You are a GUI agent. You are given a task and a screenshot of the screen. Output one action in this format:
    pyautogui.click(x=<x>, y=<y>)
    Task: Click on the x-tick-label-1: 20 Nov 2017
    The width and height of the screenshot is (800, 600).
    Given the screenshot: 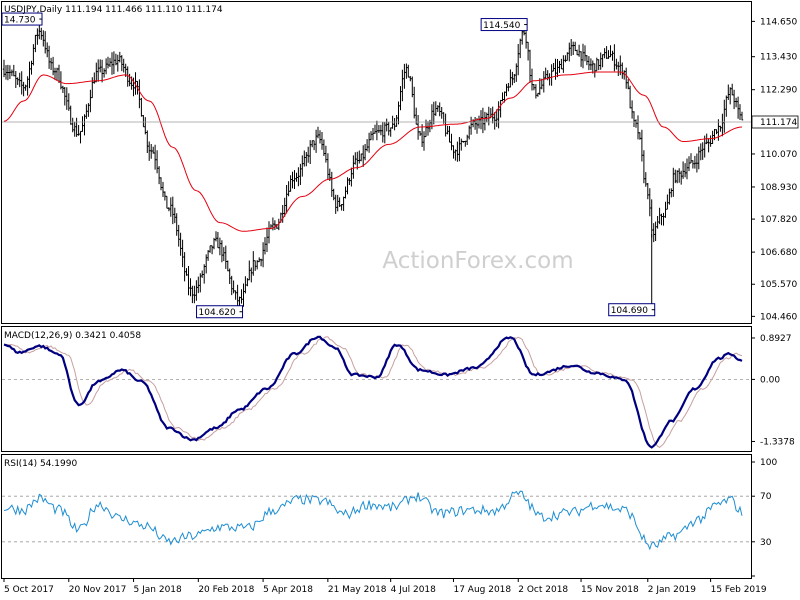 What is the action you would take?
    pyautogui.click(x=98, y=590)
    